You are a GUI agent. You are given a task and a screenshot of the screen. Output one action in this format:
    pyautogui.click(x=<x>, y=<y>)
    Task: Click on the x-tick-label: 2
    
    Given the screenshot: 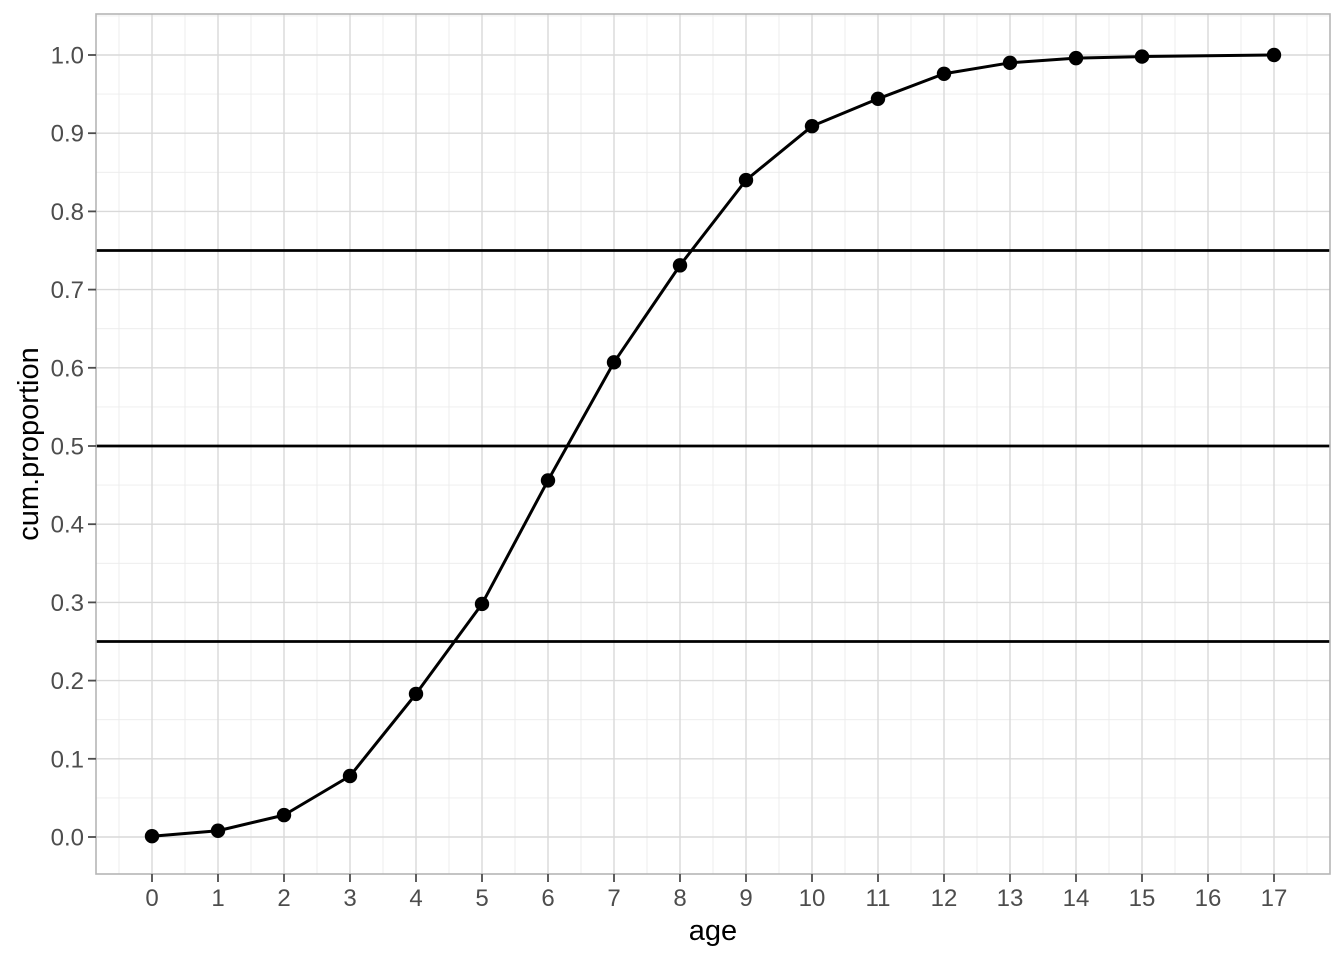 What is the action you would take?
    pyautogui.click(x=283, y=898)
    